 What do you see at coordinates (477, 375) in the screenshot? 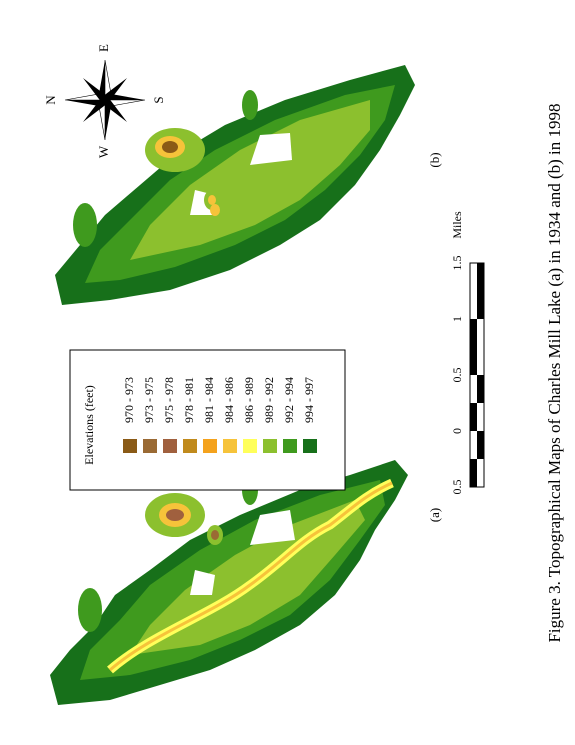
I see `scale-bar` at bounding box center [477, 375].